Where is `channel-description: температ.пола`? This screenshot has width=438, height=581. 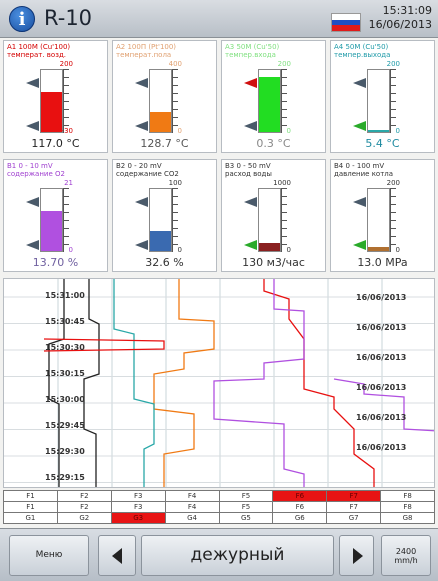 channel-description: температ.пола is located at coordinates (144, 55).